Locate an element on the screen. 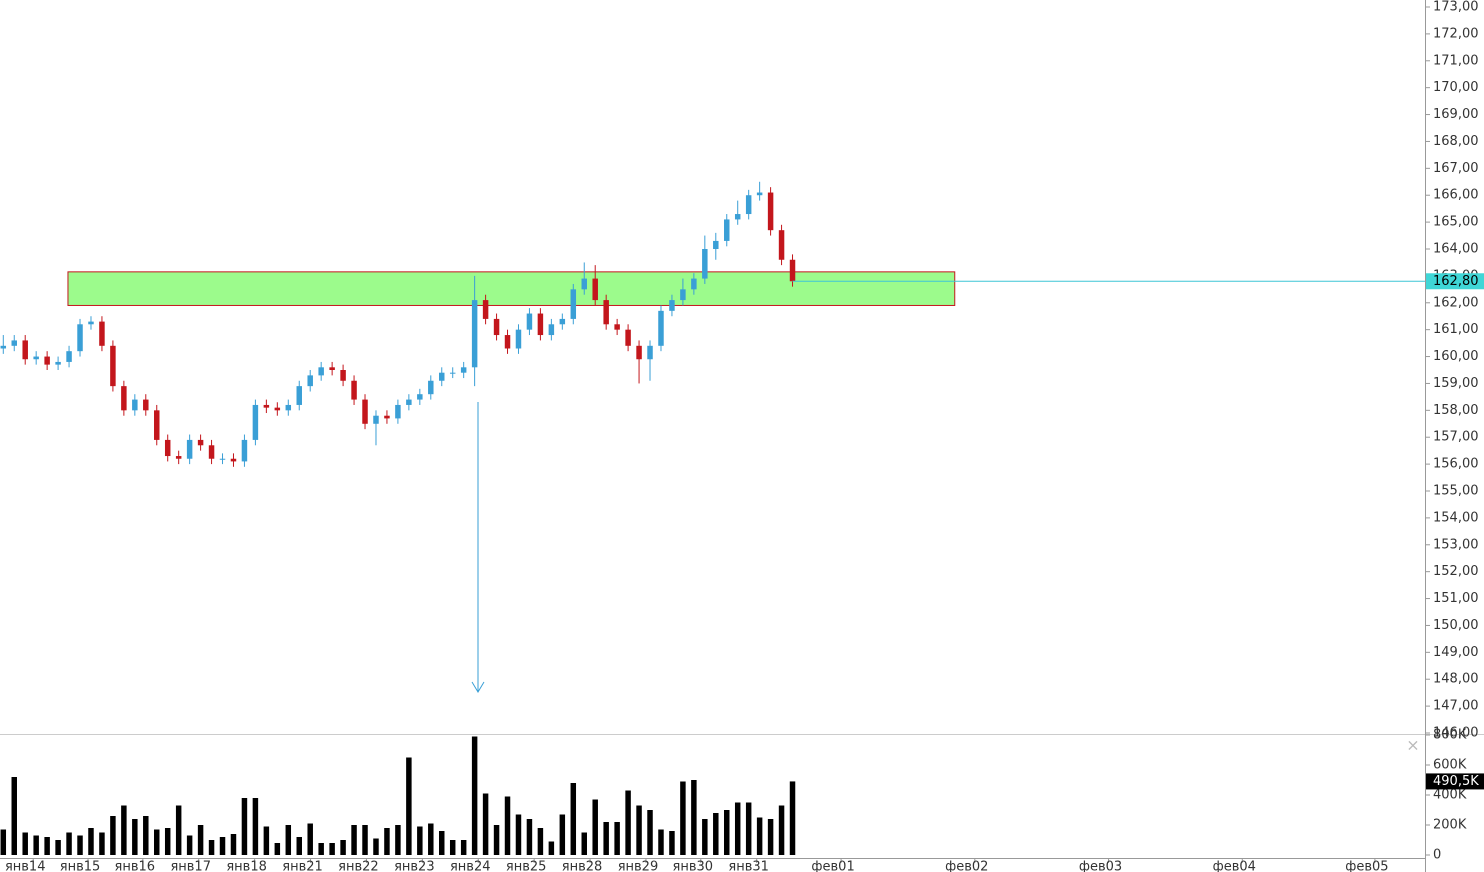  x-tick-label: янв24 is located at coordinates (470, 866).